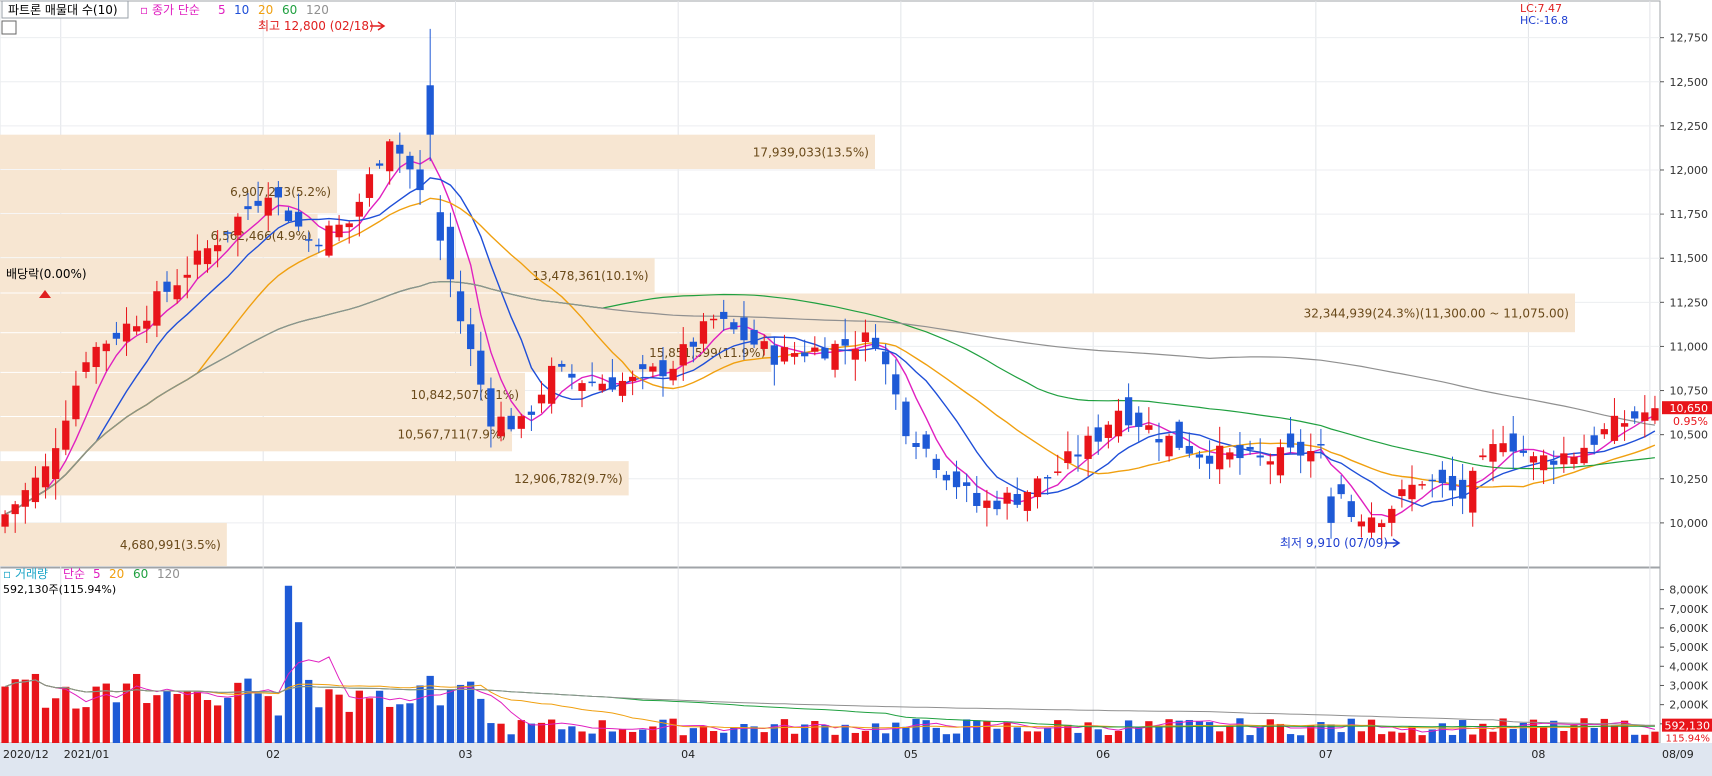  I want to click on profile-label: 6,562,466(4.9%), so click(261, 236).